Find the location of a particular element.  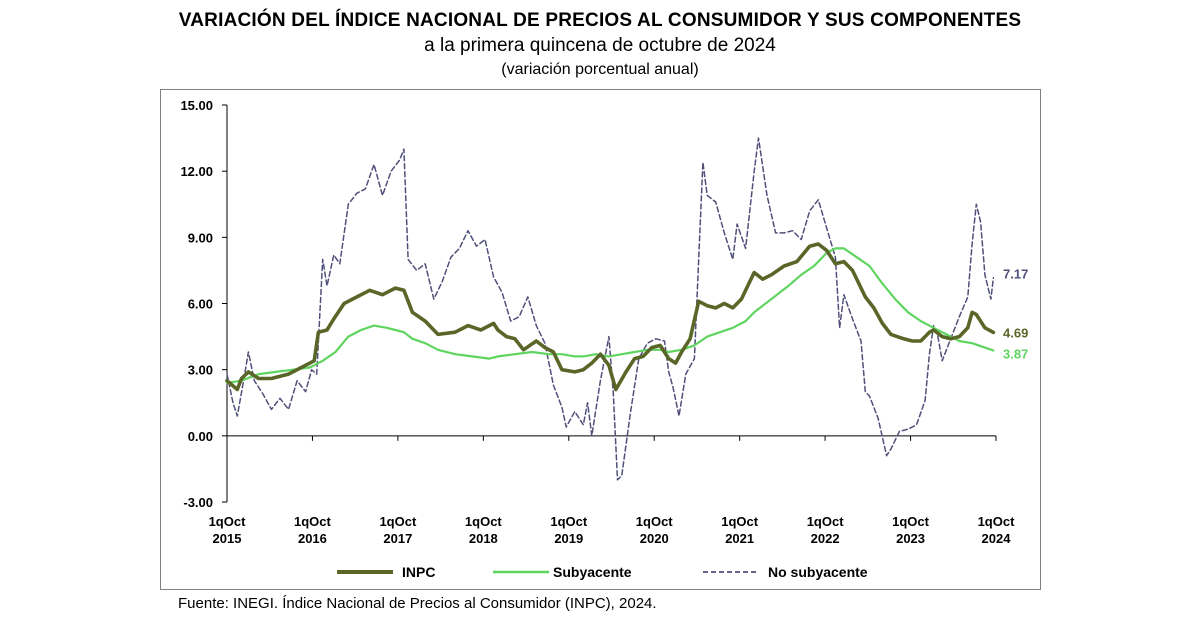

y-tick-label: 3.00 is located at coordinates (200, 370).